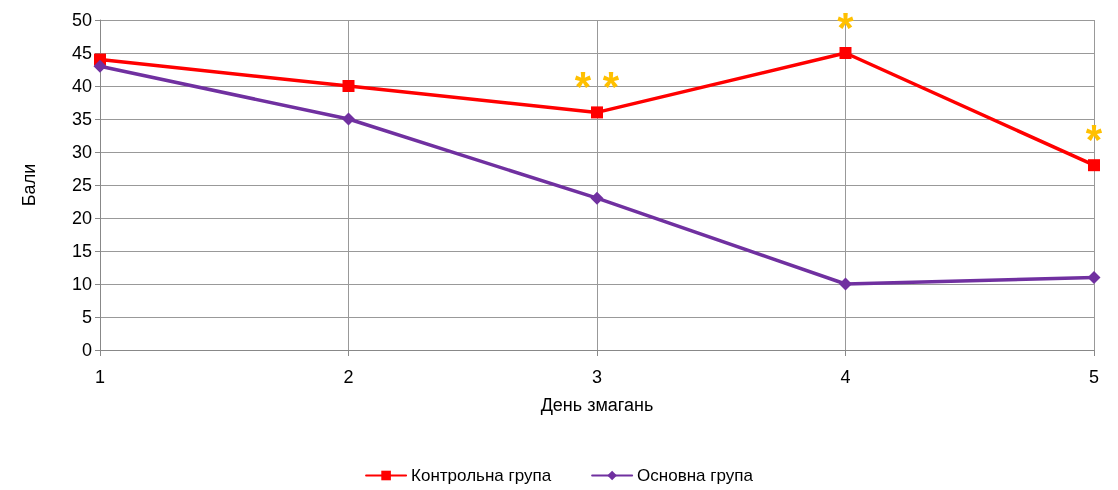 The width and height of the screenshot is (1118, 490). I want to click on y-tick-label: 30, so click(81, 152).